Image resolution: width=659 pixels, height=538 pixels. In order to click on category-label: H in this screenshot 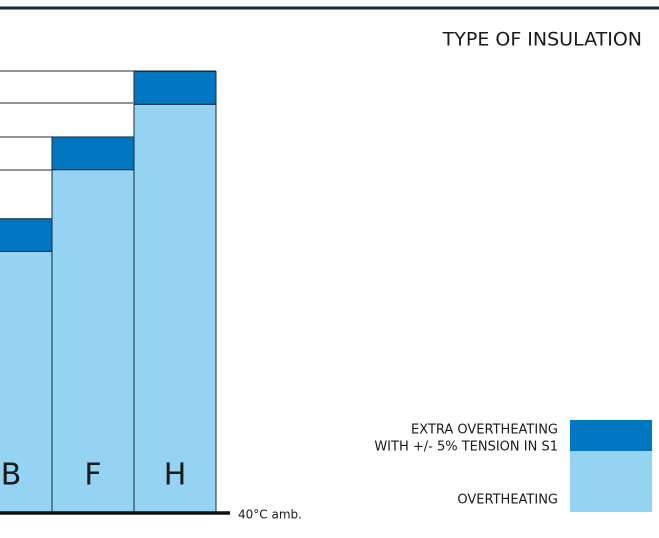, I will do `click(175, 475)`.